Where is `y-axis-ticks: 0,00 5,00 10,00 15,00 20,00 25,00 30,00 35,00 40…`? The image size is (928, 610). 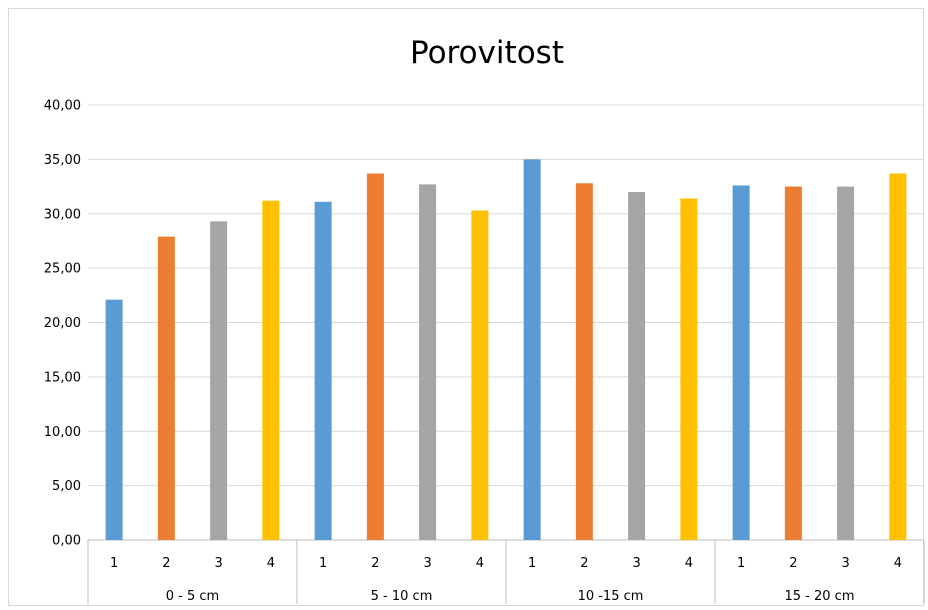
y-axis-ticks: 0,00 5,00 10,00 15,00 20,00 25,00 30,00 35,00 40… is located at coordinates (62, 324).